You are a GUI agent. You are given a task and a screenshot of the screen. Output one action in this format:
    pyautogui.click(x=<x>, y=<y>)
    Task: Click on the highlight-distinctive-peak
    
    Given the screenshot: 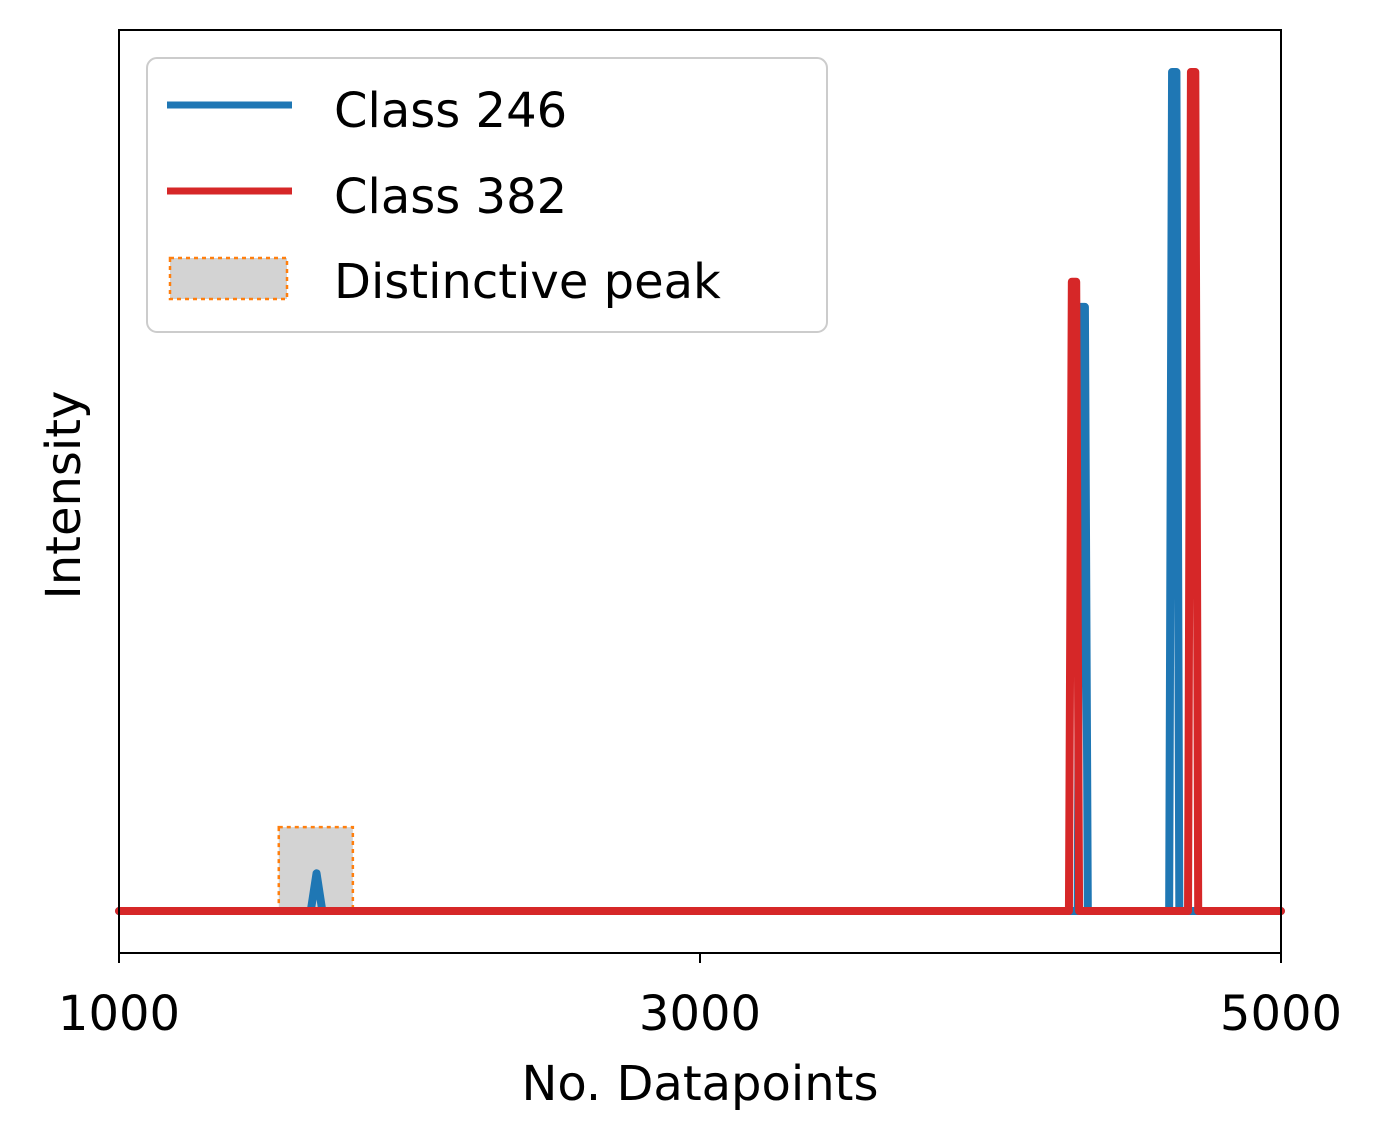 What is the action you would take?
    pyautogui.click(x=316, y=869)
    